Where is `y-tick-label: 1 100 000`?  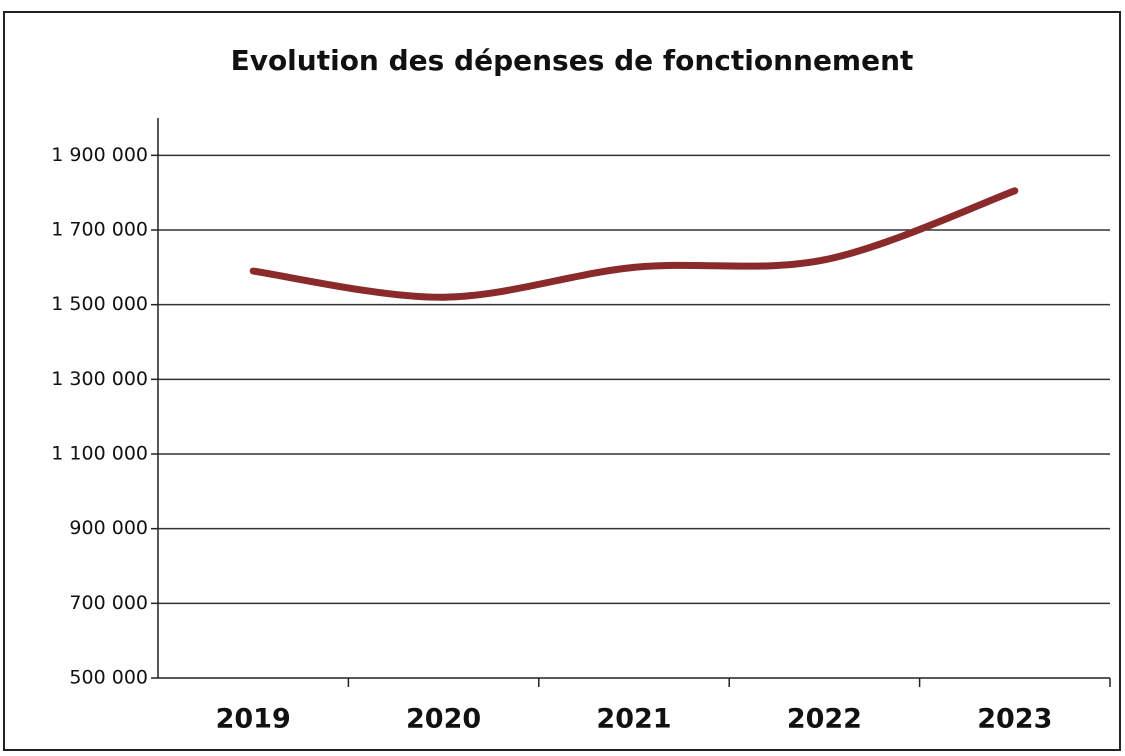
y-tick-label: 1 100 000 is located at coordinates (99, 454).